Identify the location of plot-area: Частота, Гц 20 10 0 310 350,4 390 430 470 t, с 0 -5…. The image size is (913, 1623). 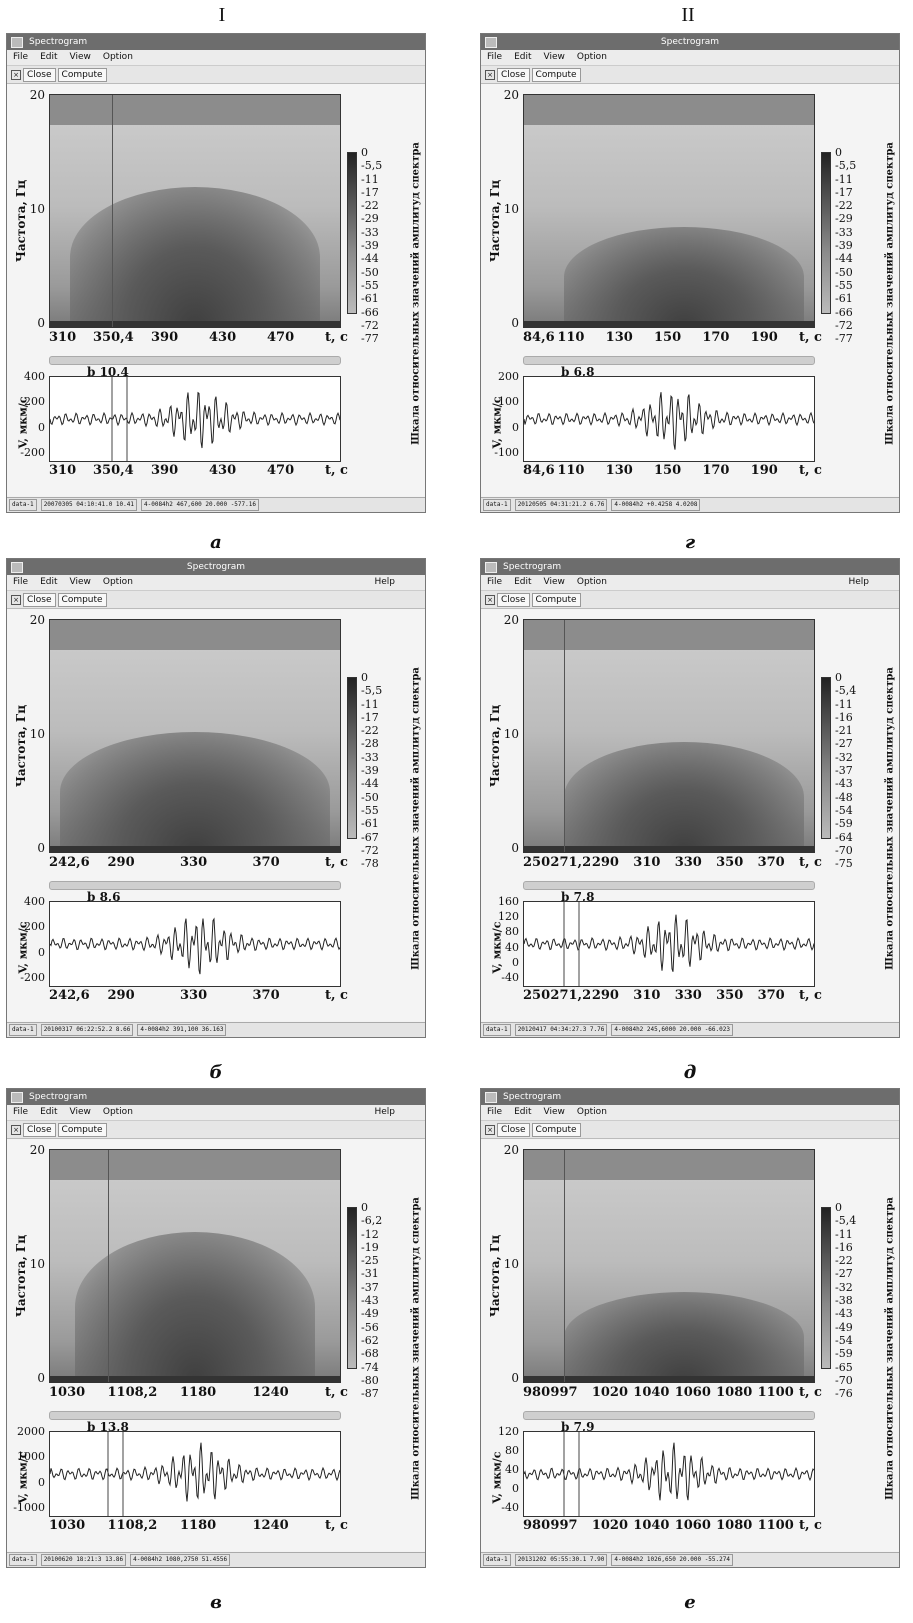
(216, 290).